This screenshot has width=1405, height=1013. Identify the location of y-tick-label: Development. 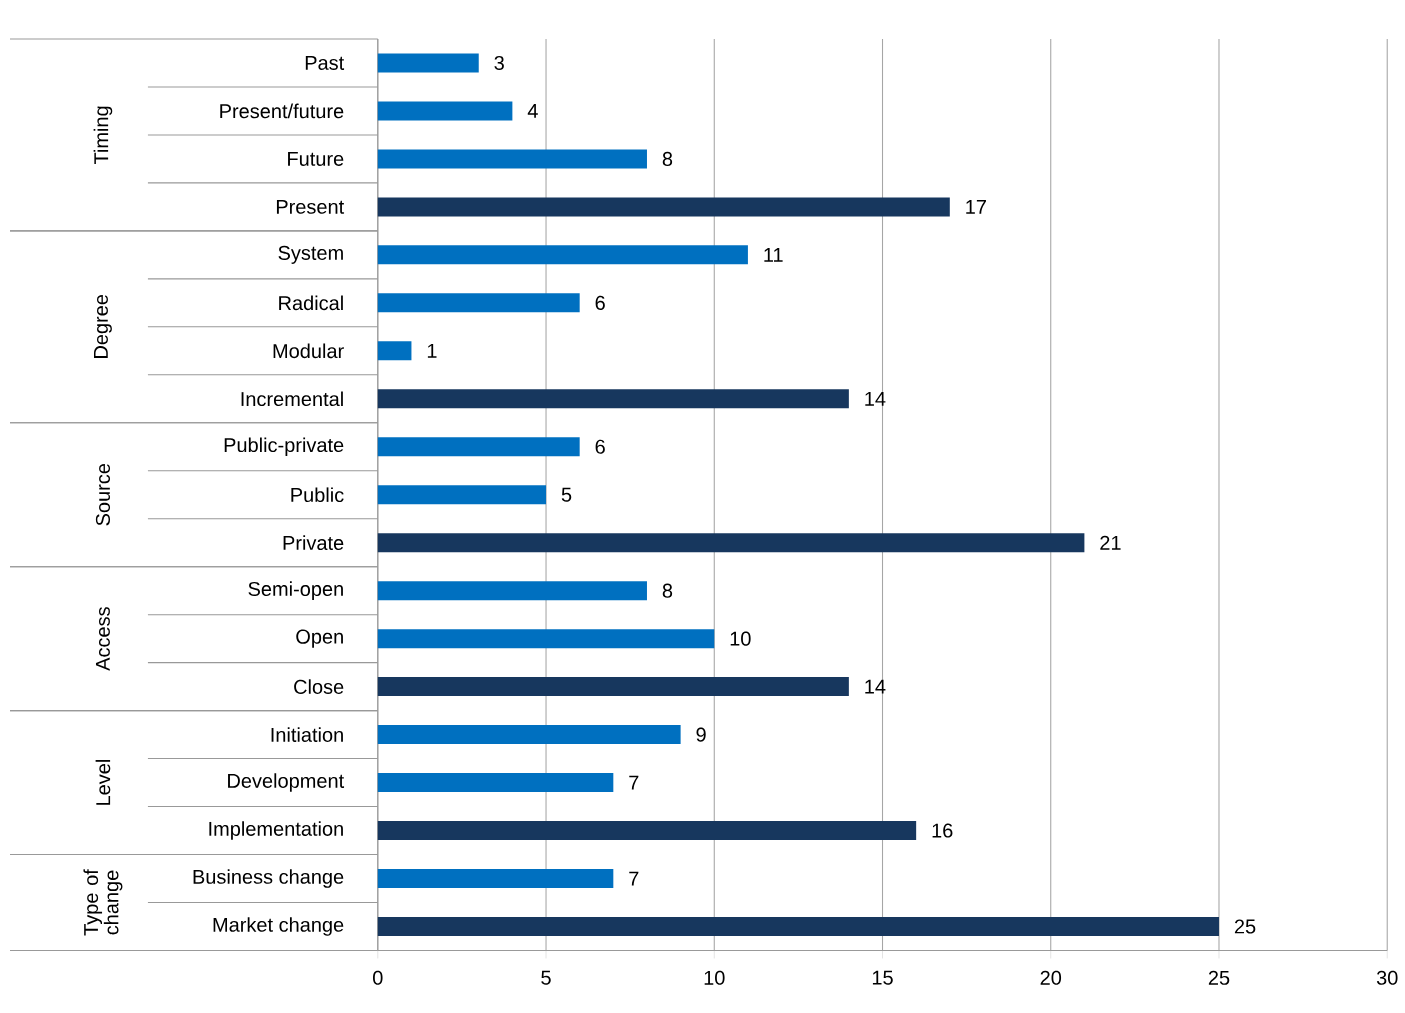
(286, 782).